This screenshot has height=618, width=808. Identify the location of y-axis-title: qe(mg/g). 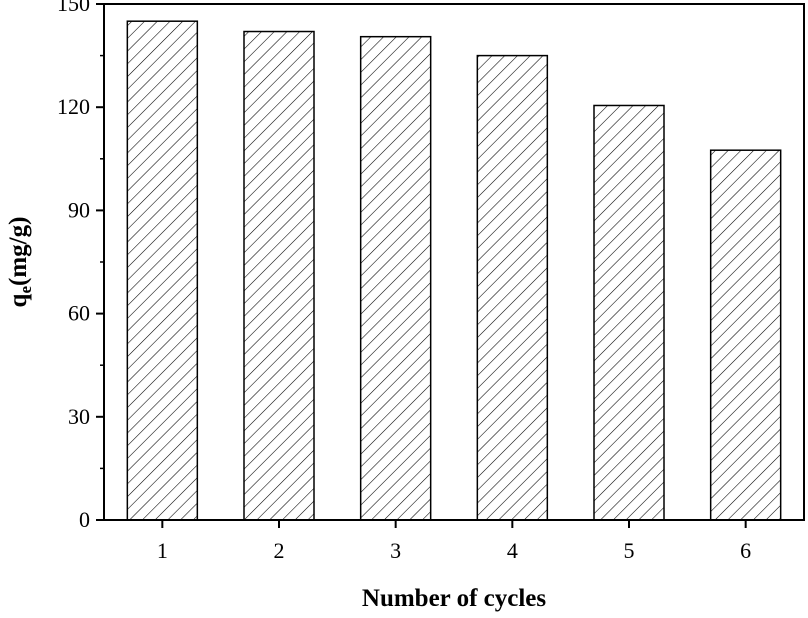
(20, 262).